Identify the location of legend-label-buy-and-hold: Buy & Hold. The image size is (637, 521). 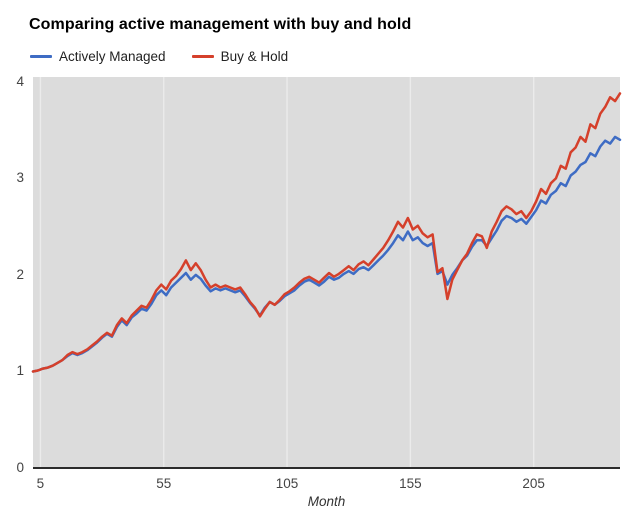
(254, 56).